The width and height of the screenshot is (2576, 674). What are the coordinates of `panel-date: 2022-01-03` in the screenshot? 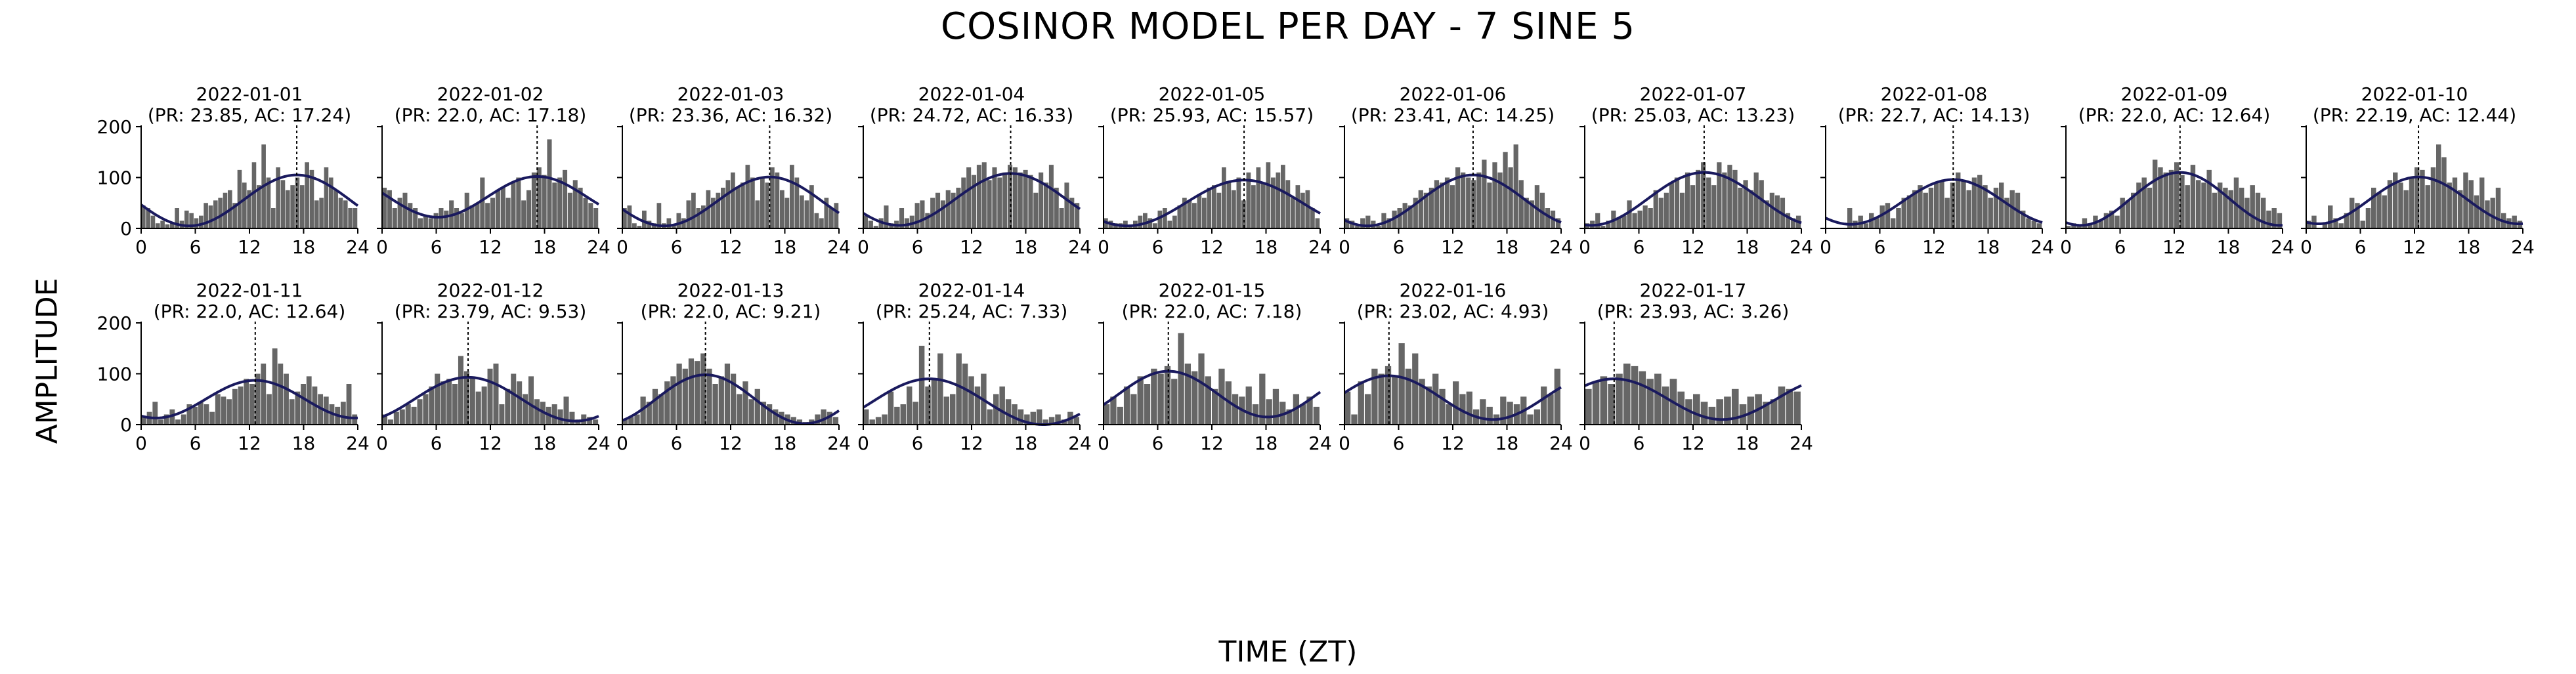 It's located at (730, 94).